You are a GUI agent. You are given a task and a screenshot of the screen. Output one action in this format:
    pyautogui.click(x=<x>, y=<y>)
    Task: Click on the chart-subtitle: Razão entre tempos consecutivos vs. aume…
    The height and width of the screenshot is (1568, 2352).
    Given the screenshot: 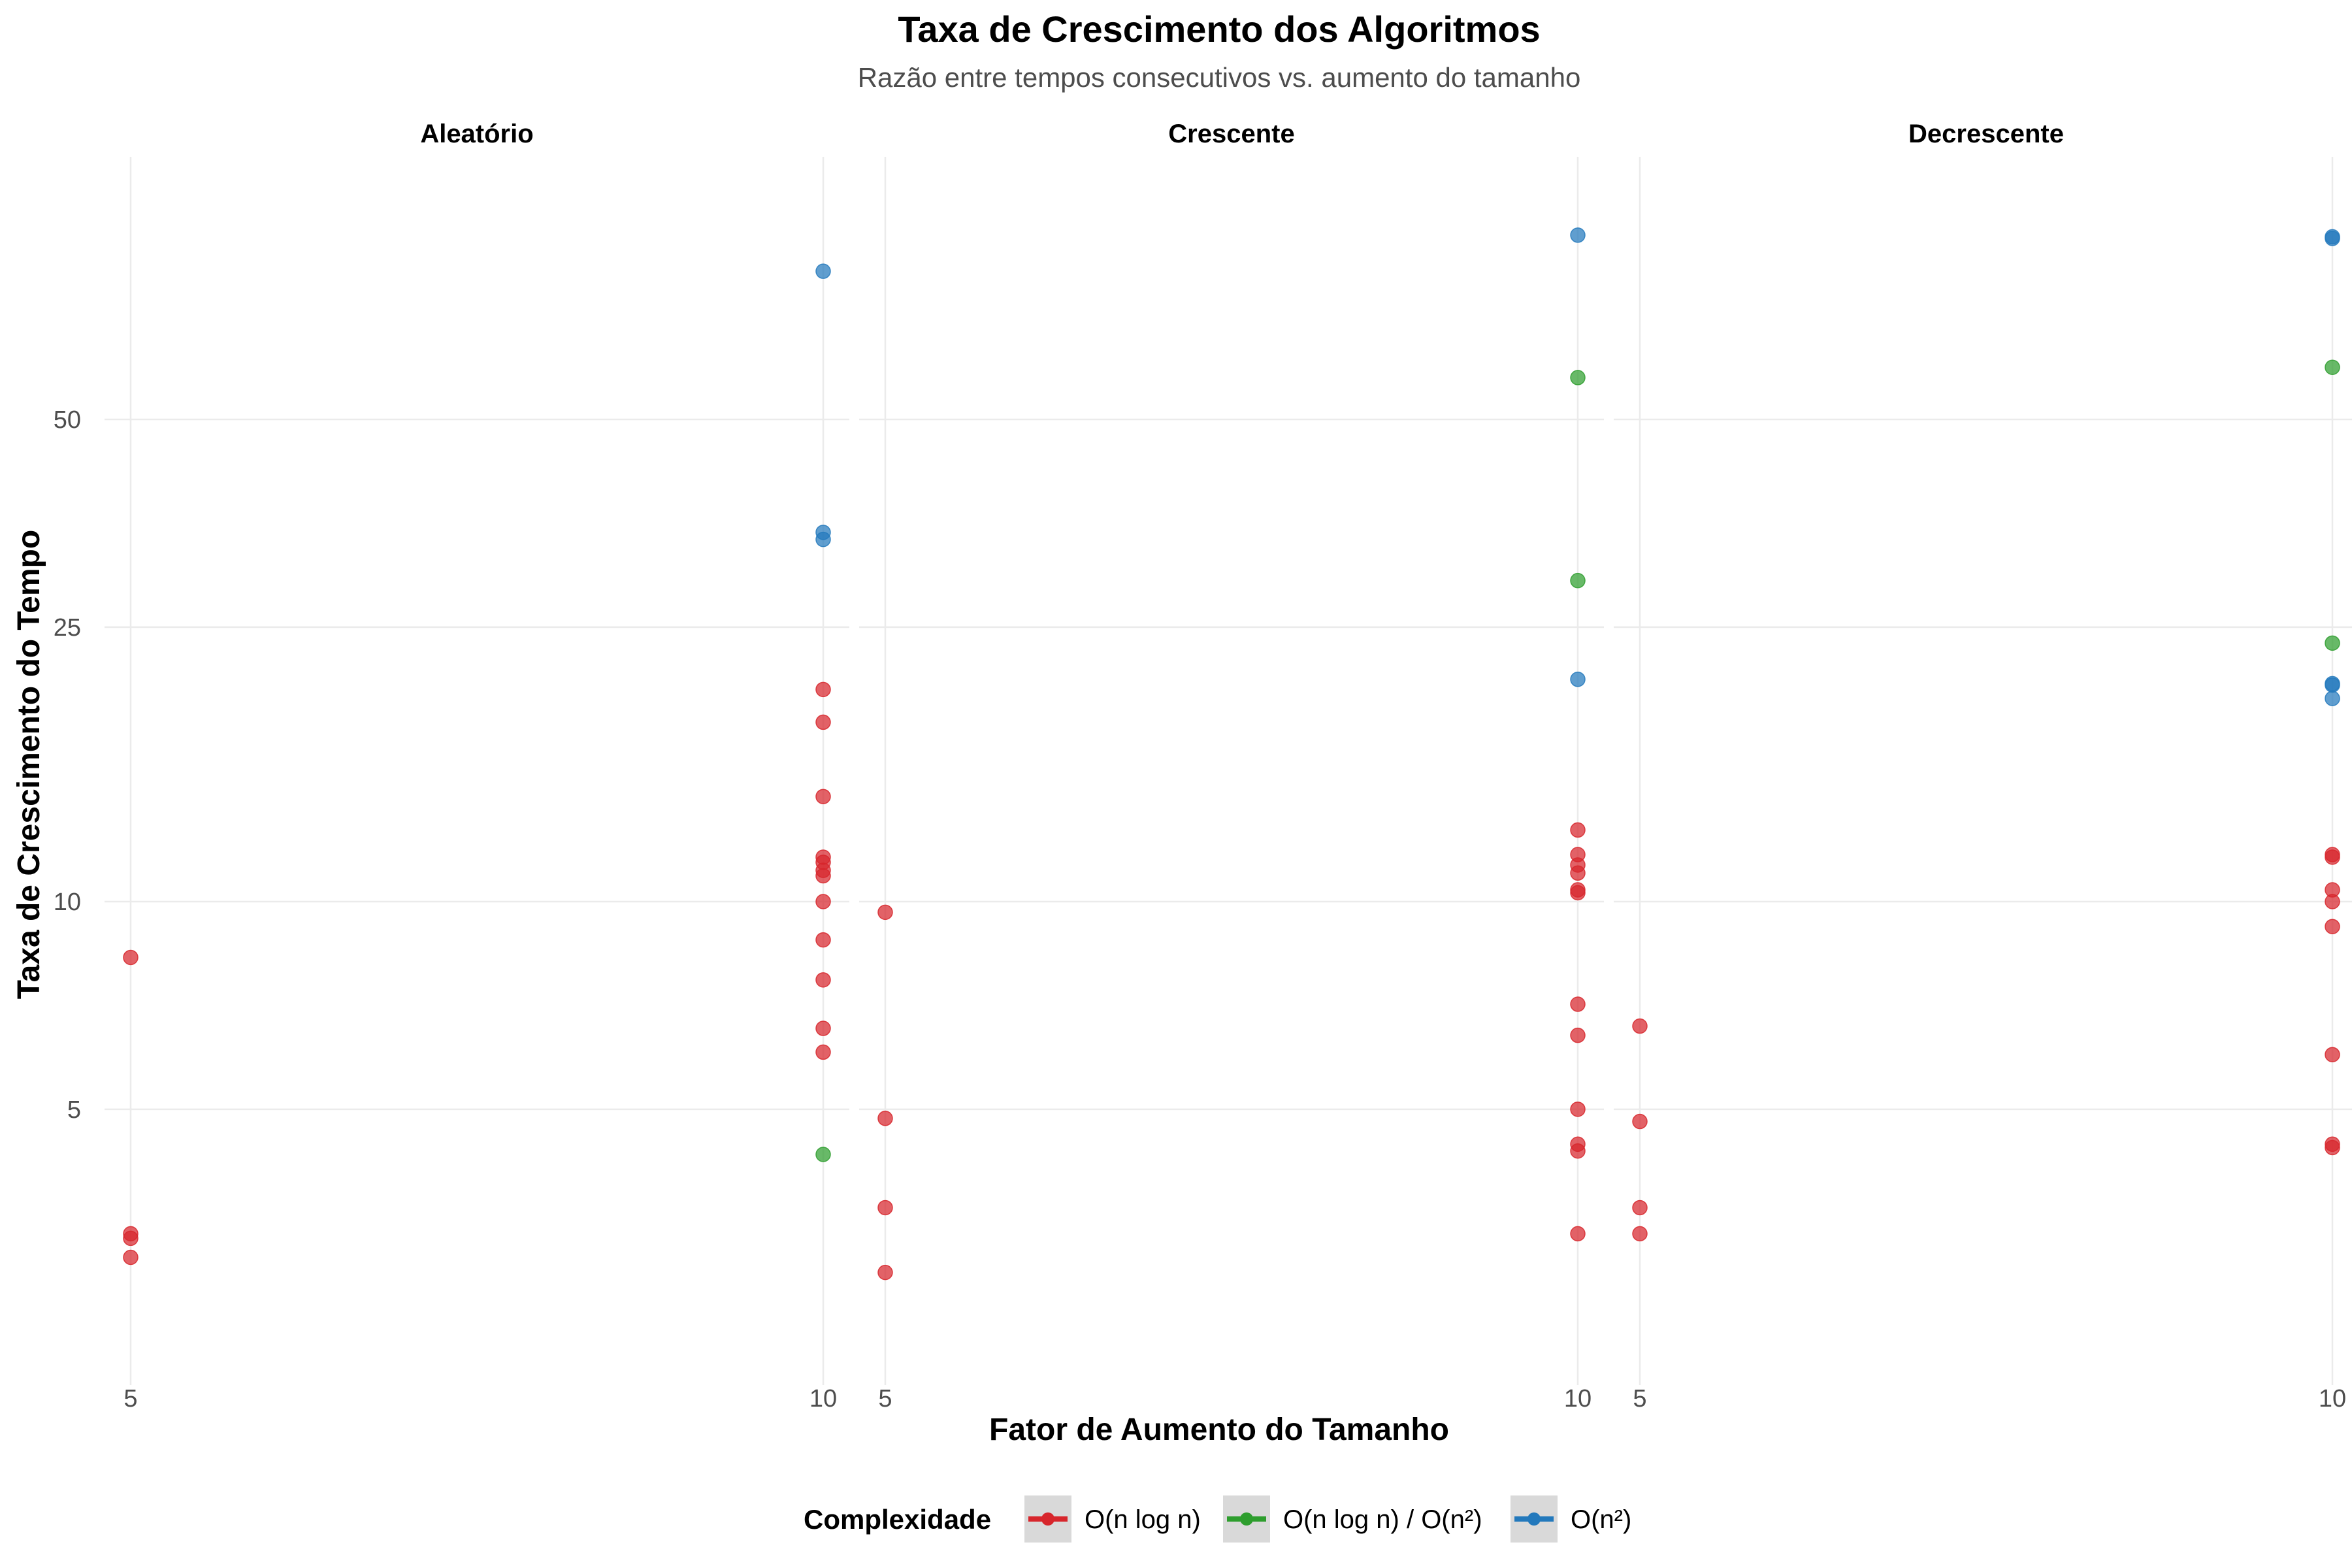 What is the action you would take?
    pyautogui.click(x=1219, y=77)
    